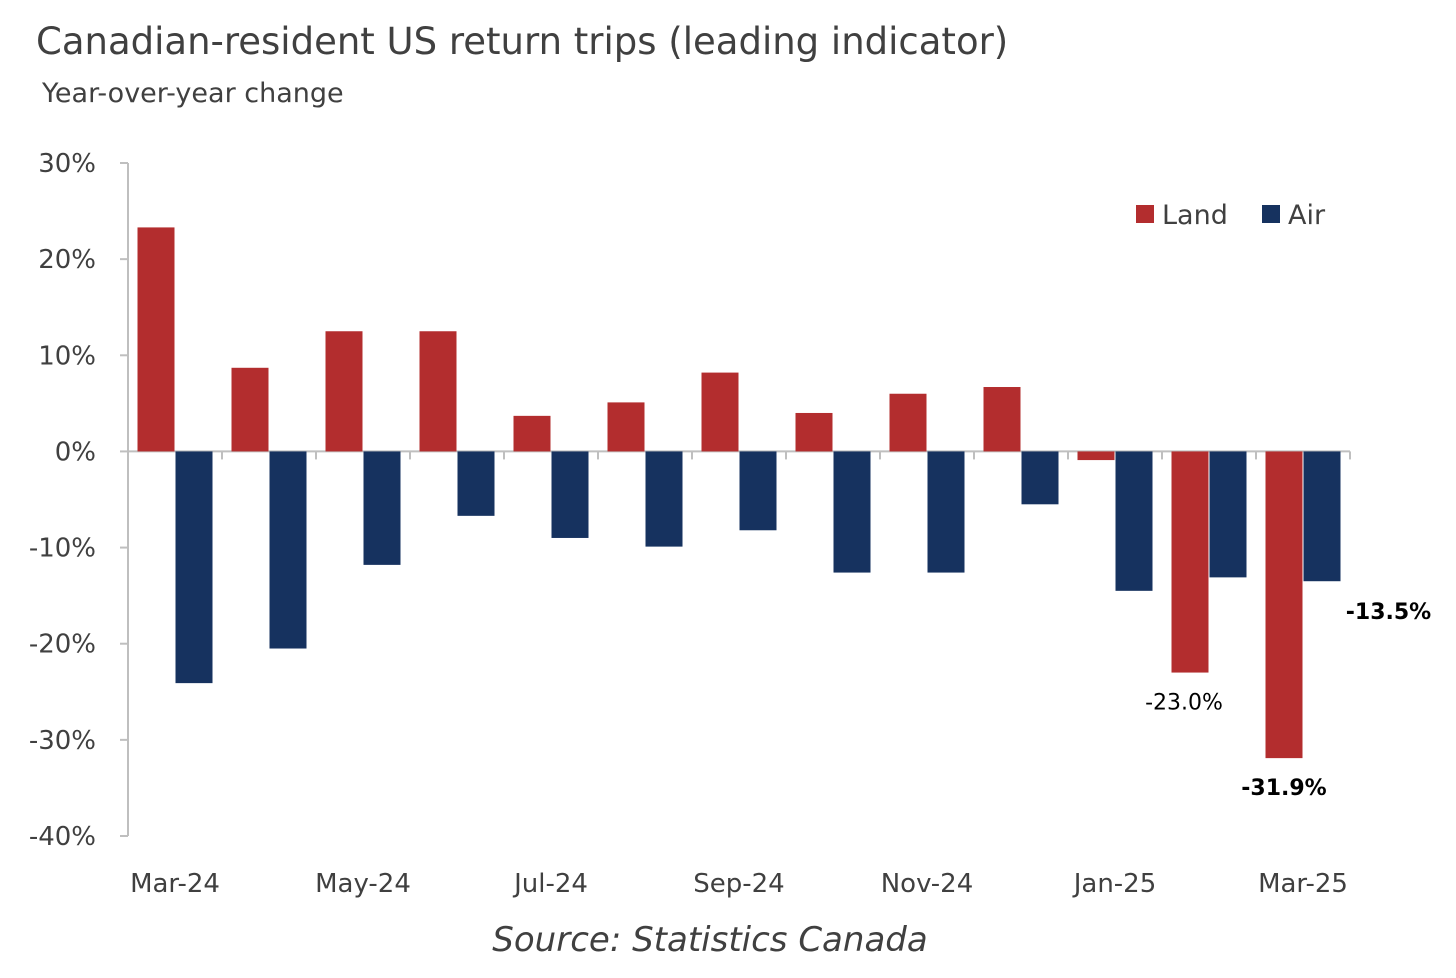  What do you see at coordinates (1114, 884) in the screenshot?
I see `x-tick-label: Jan-25` at bounding box center [1114, 884].